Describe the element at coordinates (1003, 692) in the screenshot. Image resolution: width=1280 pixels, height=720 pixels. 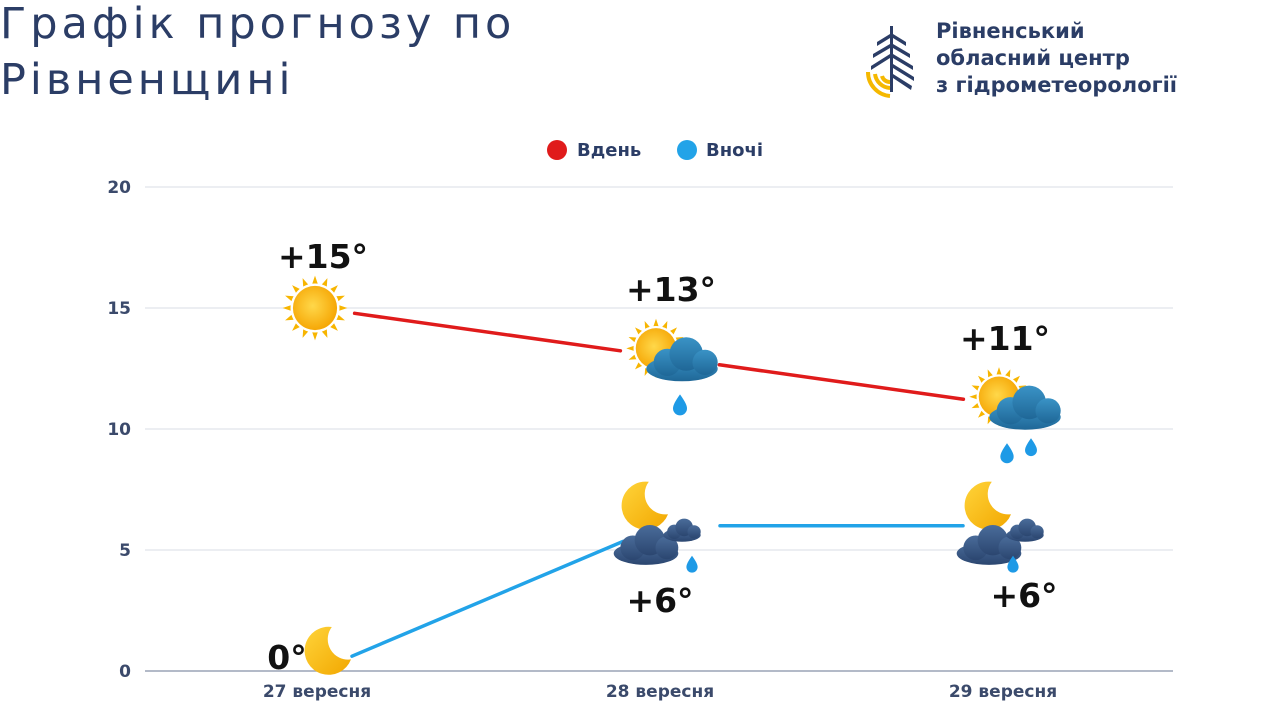
I see `x-tick-label: 29 вересня` at that location.